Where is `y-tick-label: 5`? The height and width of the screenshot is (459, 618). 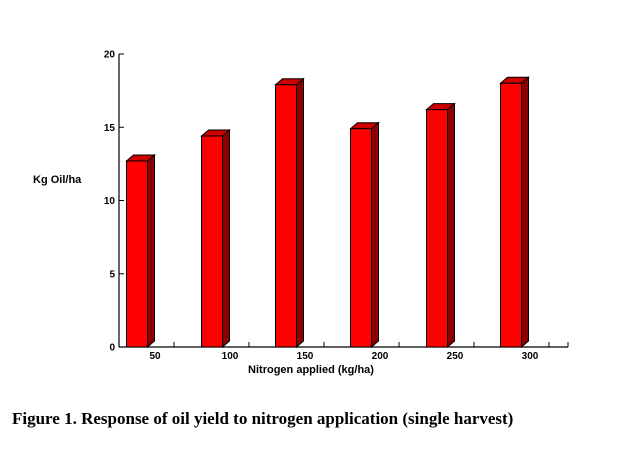 y-tick-label: 5 is located at coordinates (112, 274).